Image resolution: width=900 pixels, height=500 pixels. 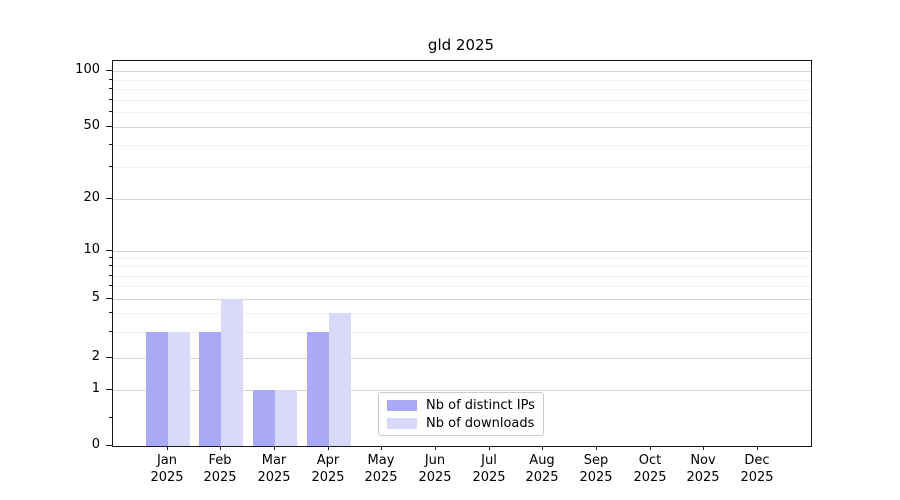 I want to click on chart-title: gld 2025, so click(x=461, y=45).